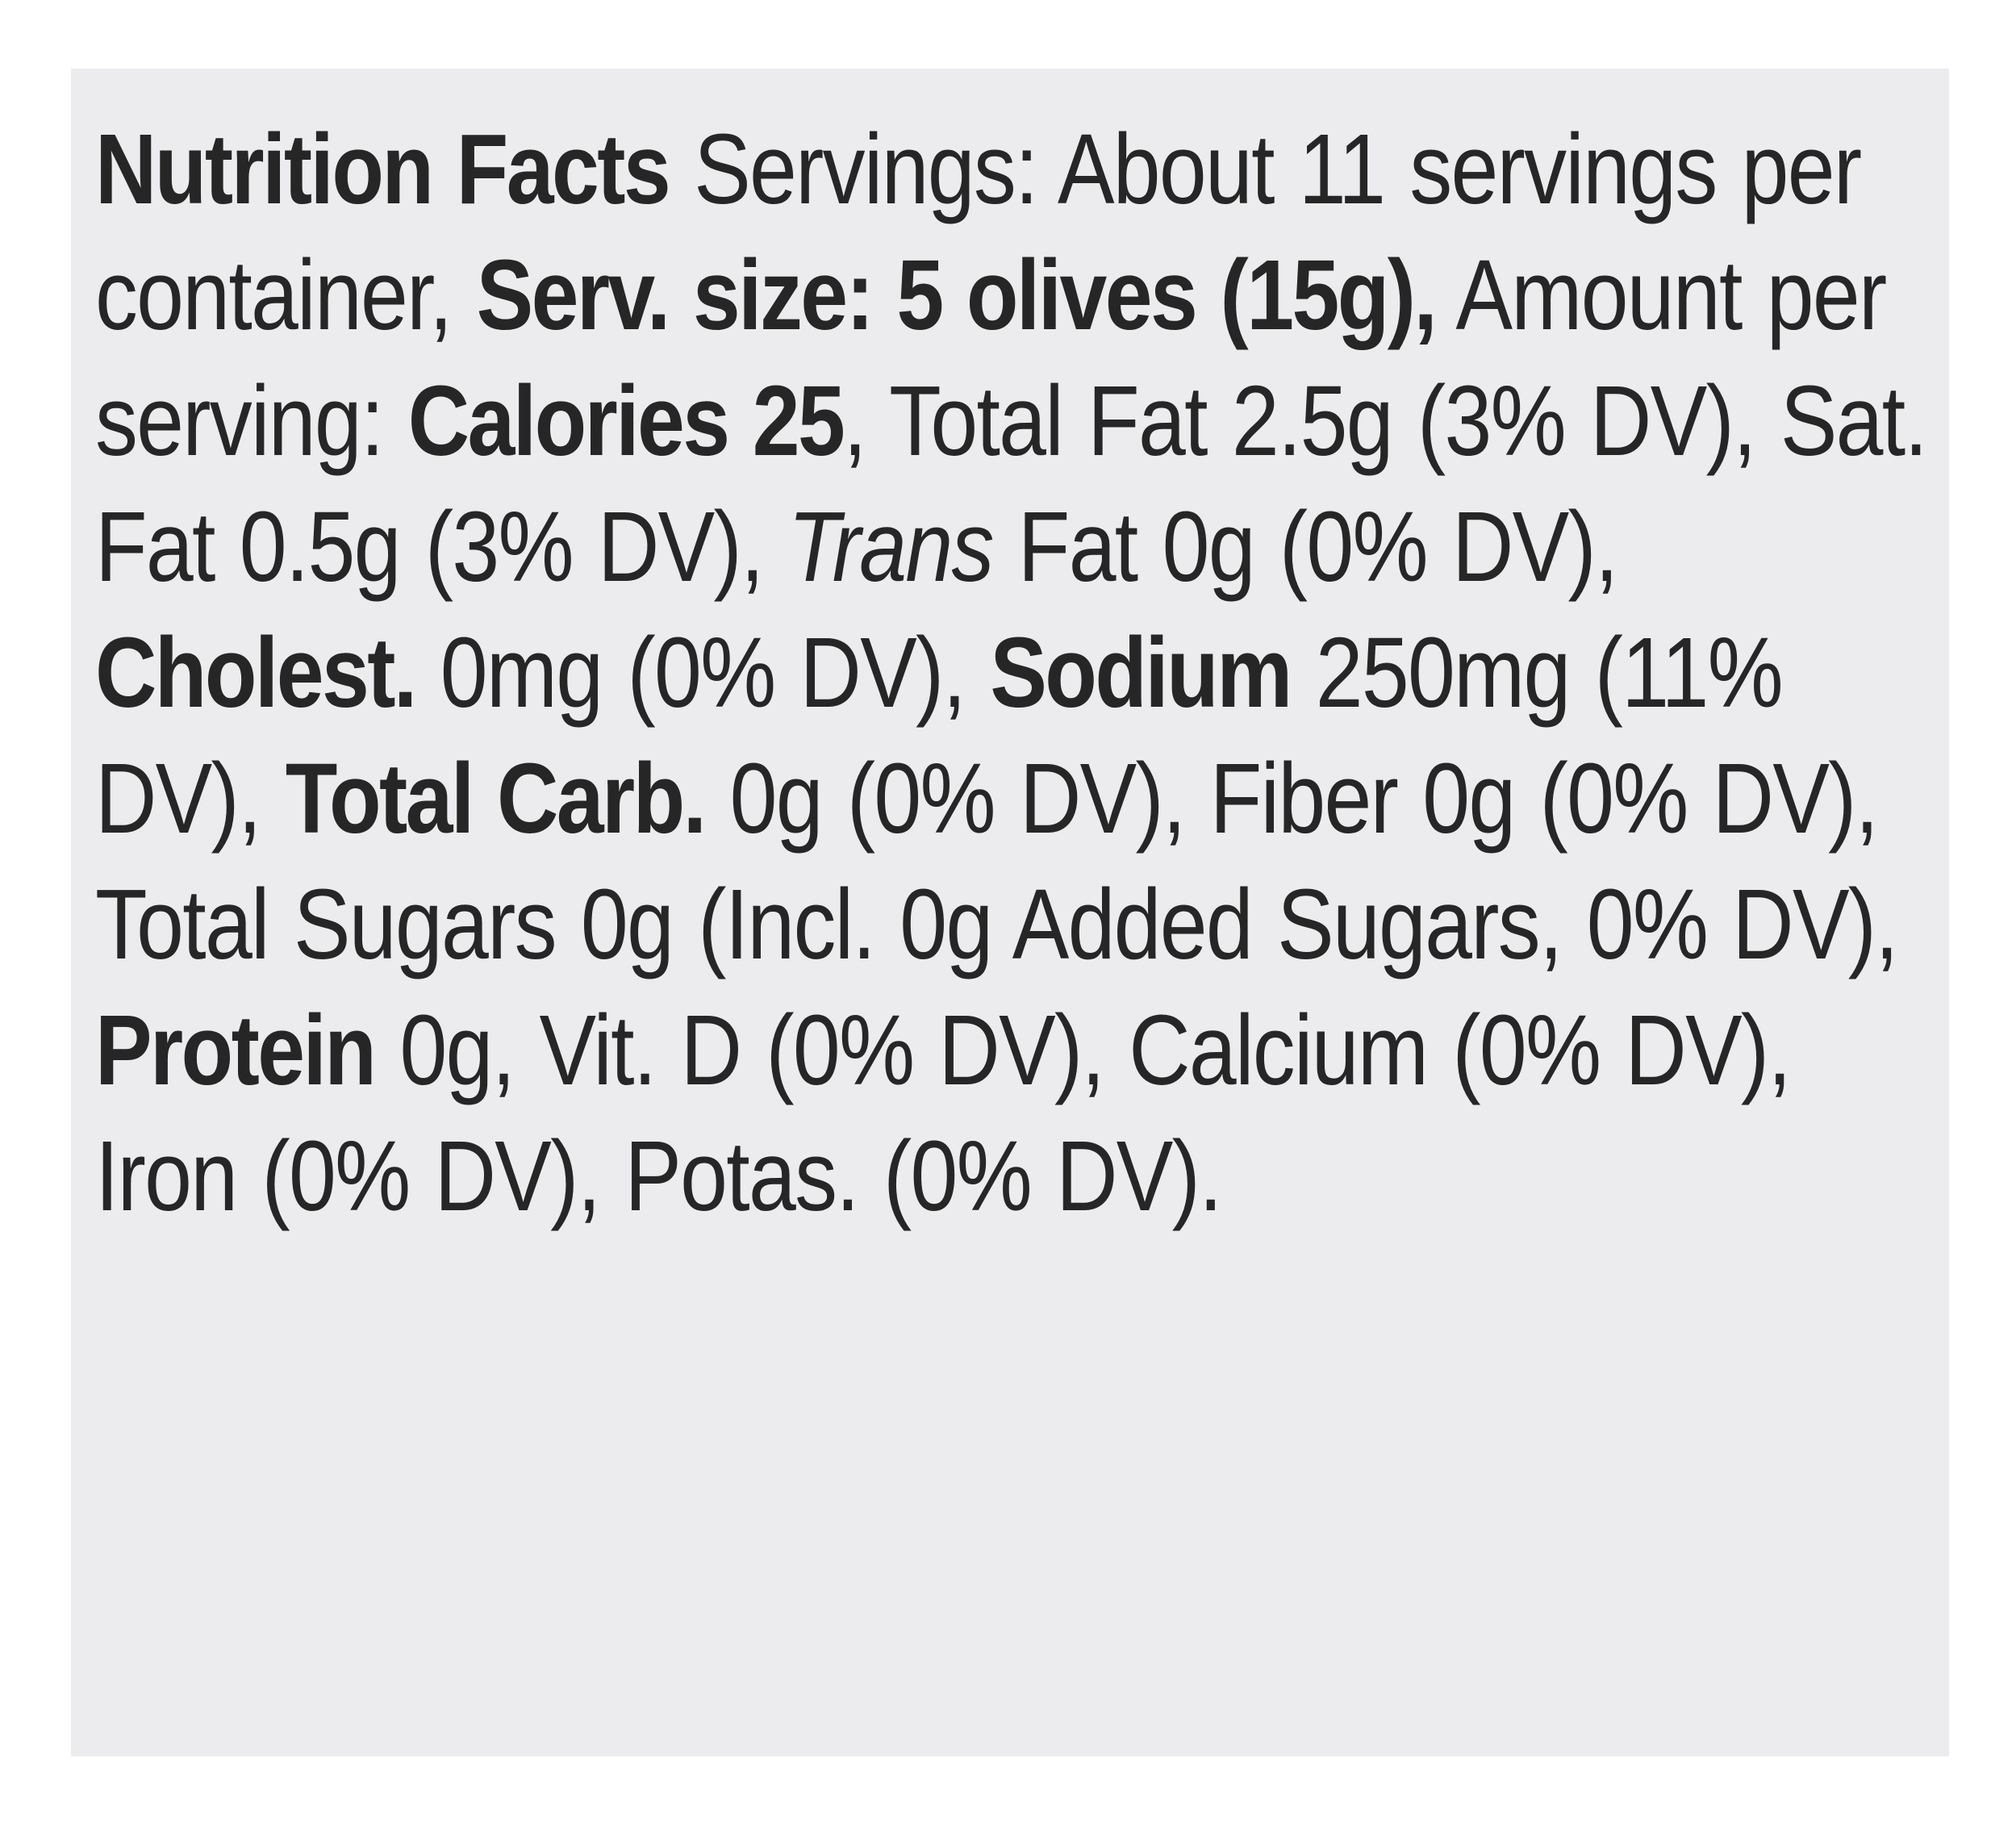 The image size is (2016, 1825). Describe the element at coordinates (236, 1051) in the screenshot. I see `protein-label: Protein` at that location.